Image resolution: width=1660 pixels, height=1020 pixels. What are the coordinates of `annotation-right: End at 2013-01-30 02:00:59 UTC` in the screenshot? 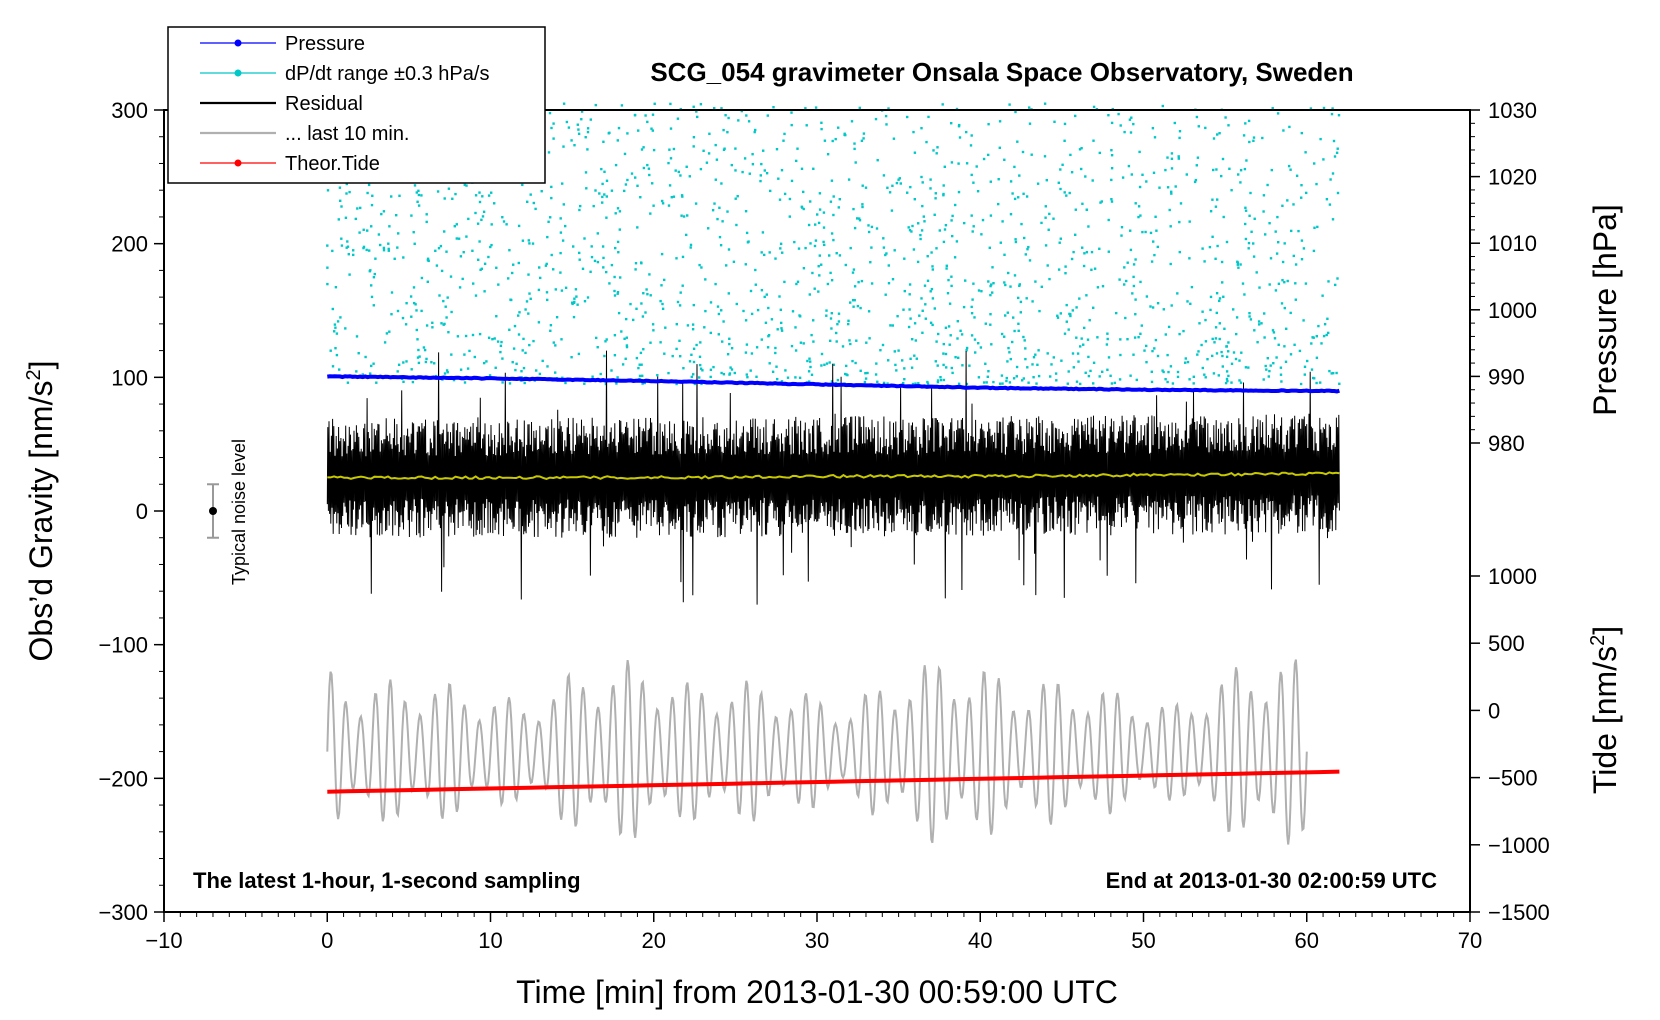 It's located at (1271, 880).